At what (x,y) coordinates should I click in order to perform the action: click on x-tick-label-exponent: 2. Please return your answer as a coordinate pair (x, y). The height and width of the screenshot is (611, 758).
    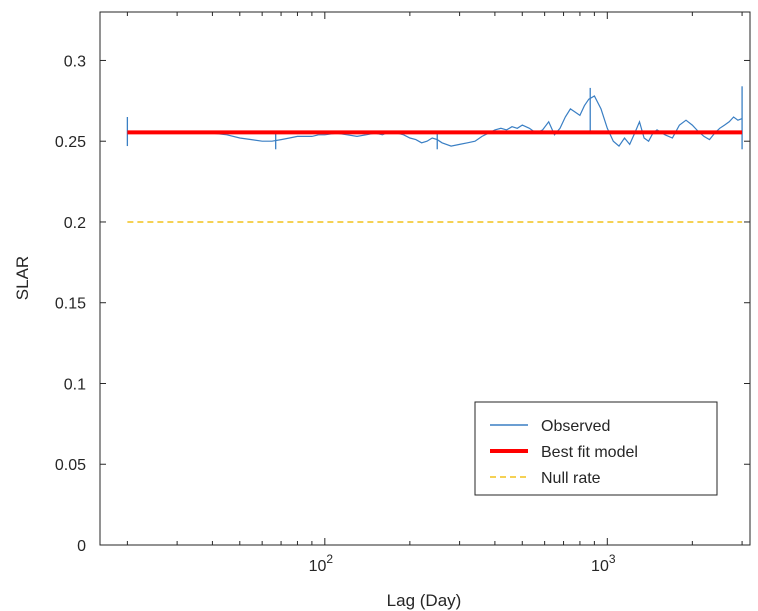
    Looking at the image, I should click on (329, 559).